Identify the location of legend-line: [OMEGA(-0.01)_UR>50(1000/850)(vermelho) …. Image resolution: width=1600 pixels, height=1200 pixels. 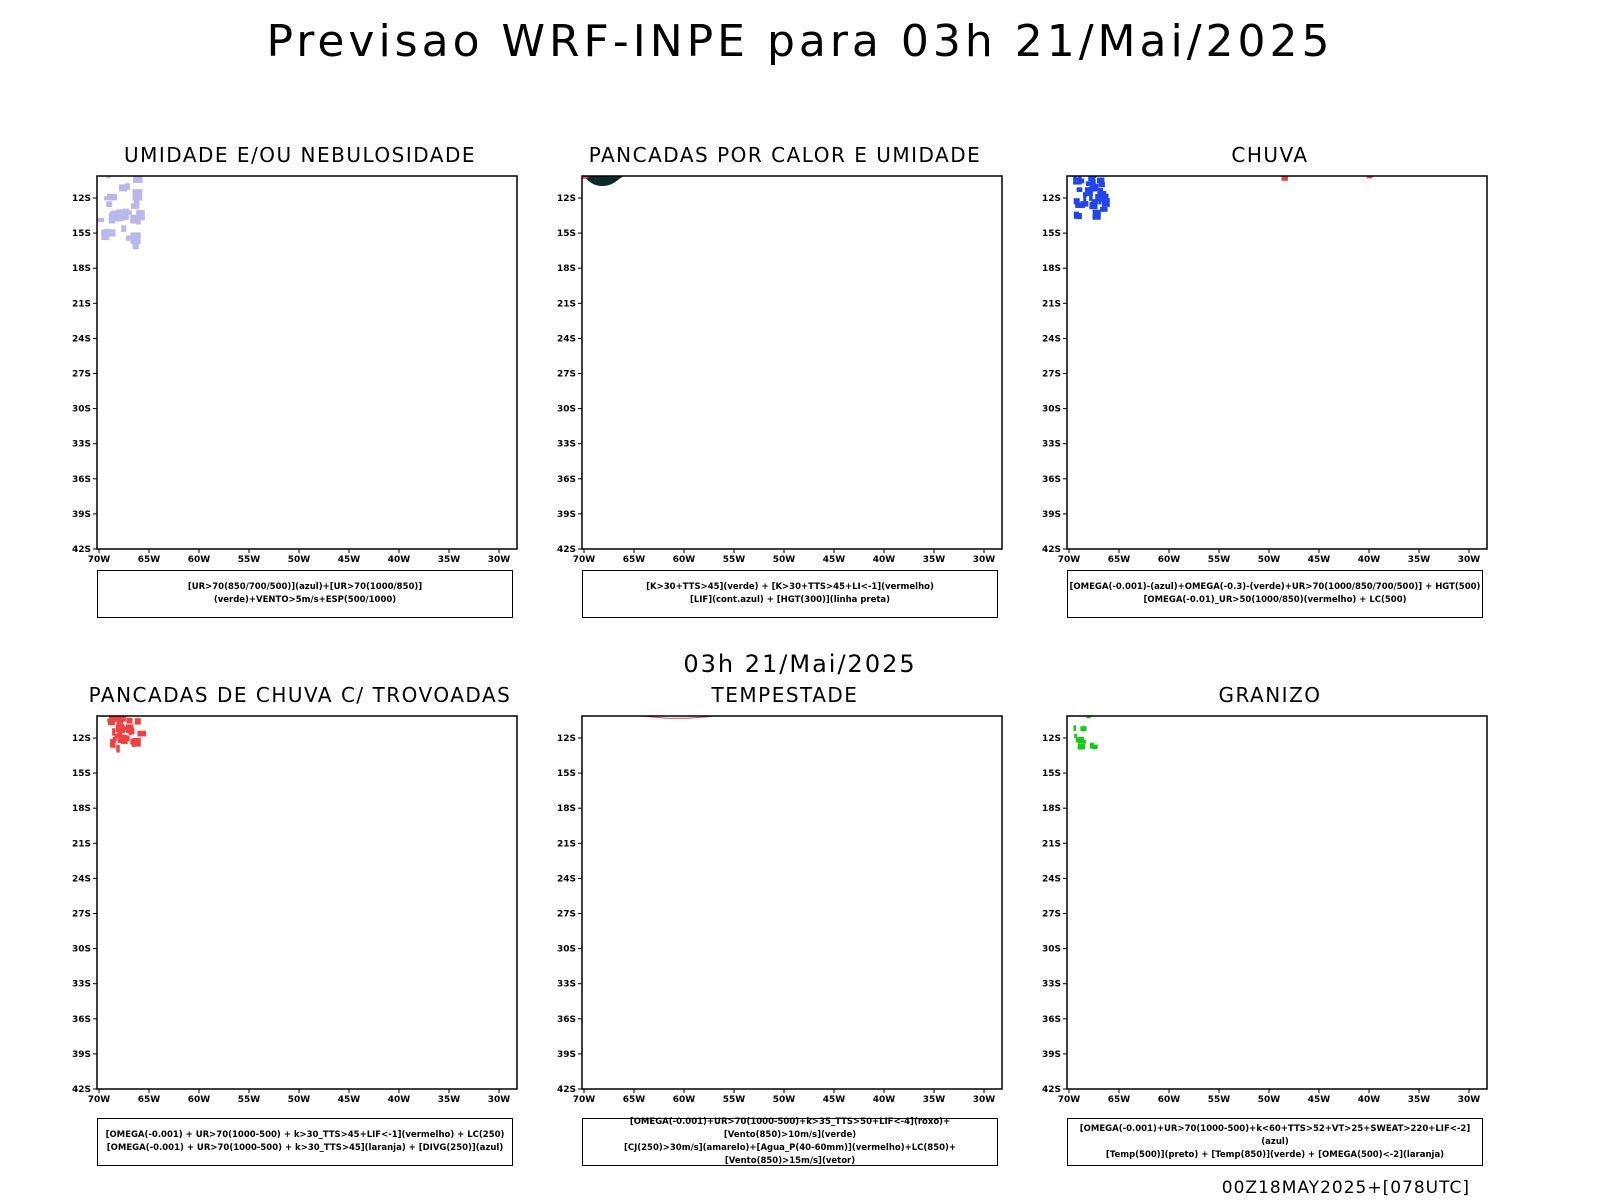
(1275, 600).